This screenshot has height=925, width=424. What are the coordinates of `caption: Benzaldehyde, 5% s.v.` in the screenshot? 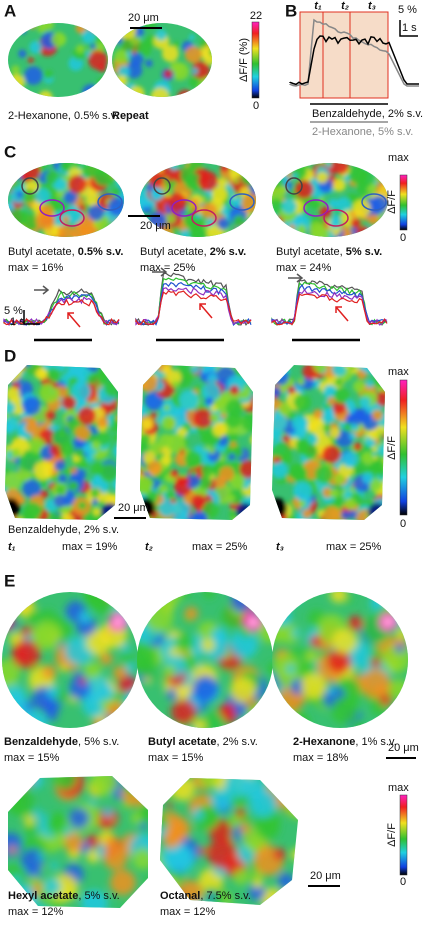 It's located at (61, 742).